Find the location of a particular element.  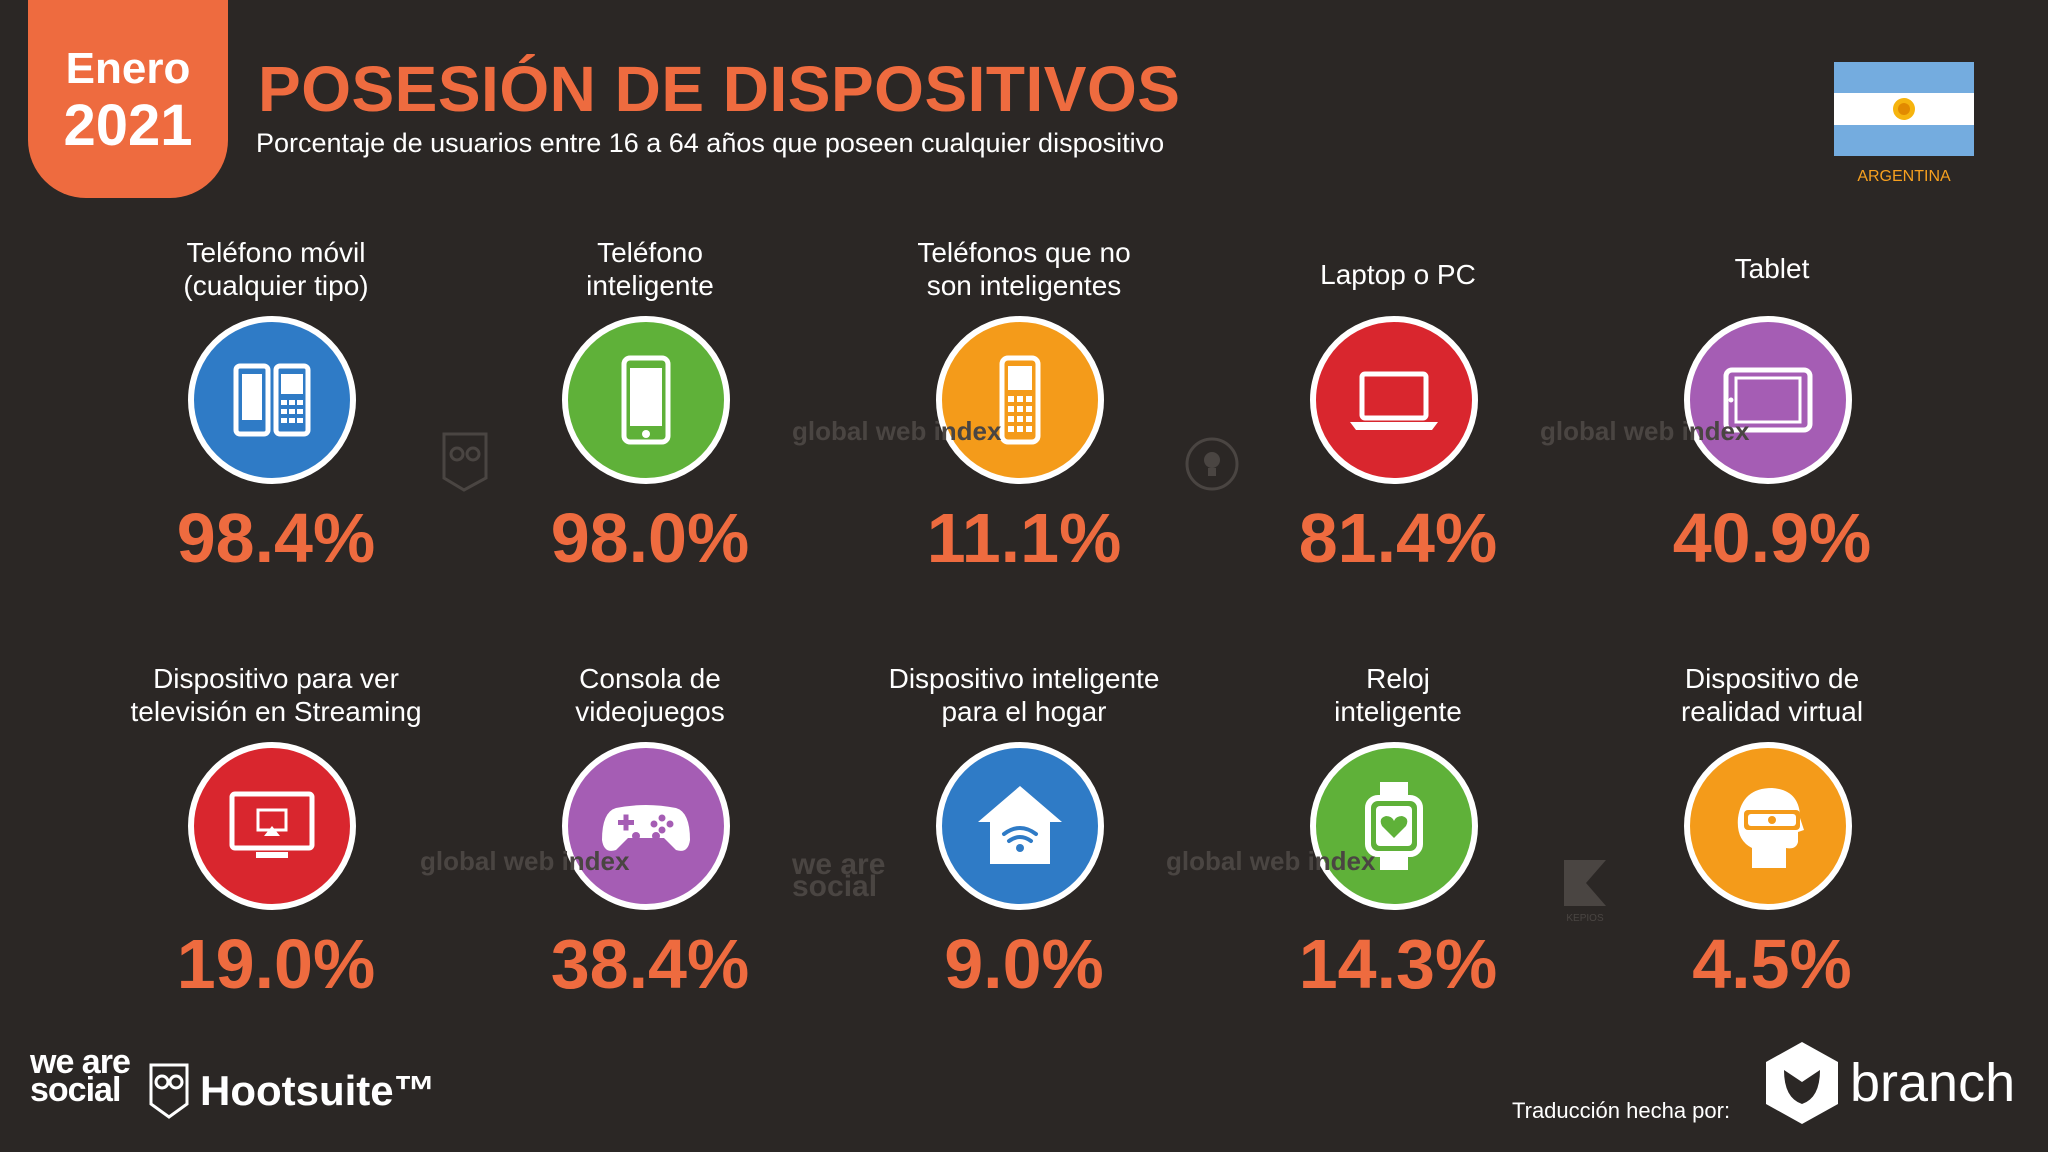

device-card-tablet: Tablet 40.9% is located at coordinates (1772, 406).